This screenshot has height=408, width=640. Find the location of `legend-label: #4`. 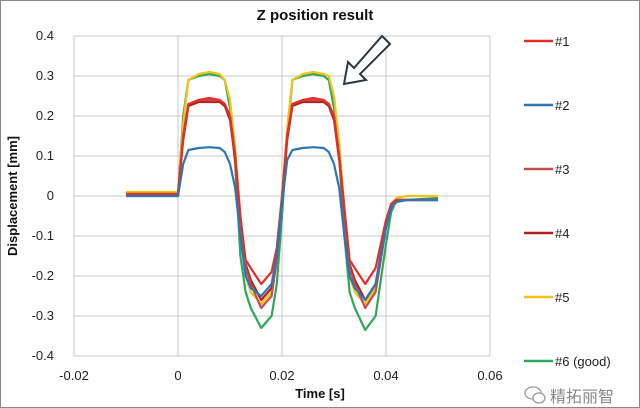

legend-label: #4 is located at coordinates (562, 233).